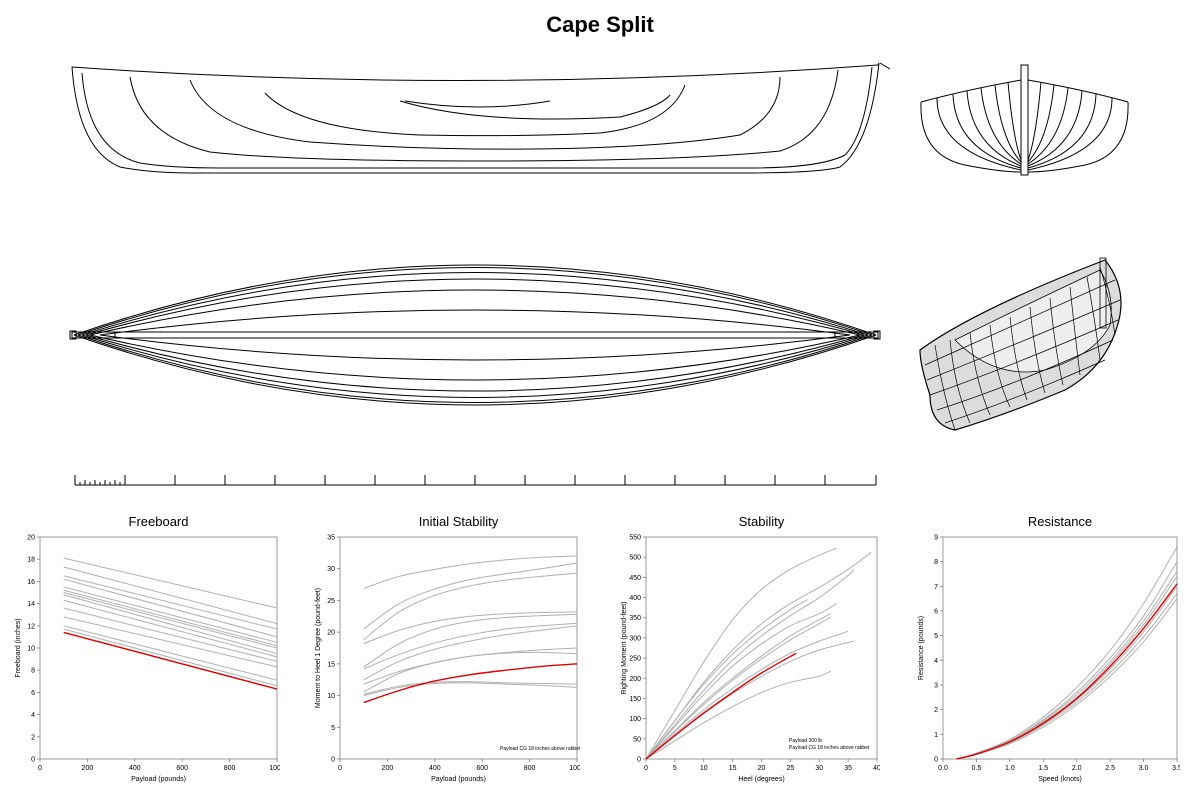  What do you see at coordinates (1020, 344) in the screenshot?
I see `hull-perspective-drawing` at bounding box center [1020, 344].